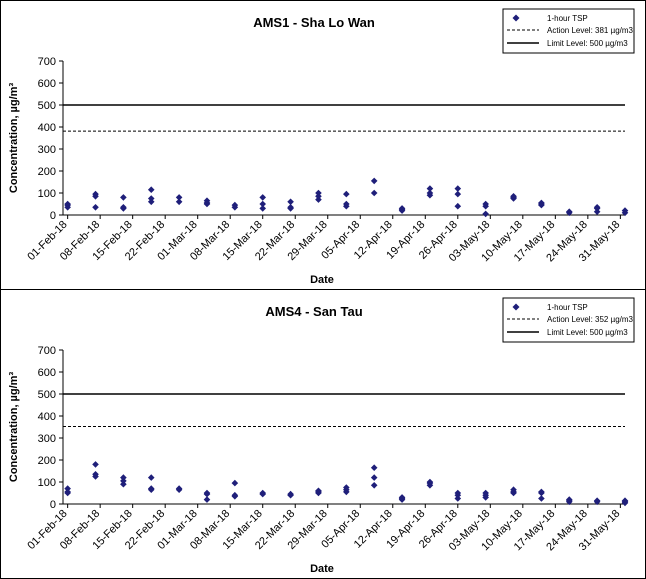 The height and width of the screenshot is (579, 646). Describe the element at coordinates (314, 22) in the screenshot. I see `chart-title: AMS1 - Sha Lo Wan` at that location.